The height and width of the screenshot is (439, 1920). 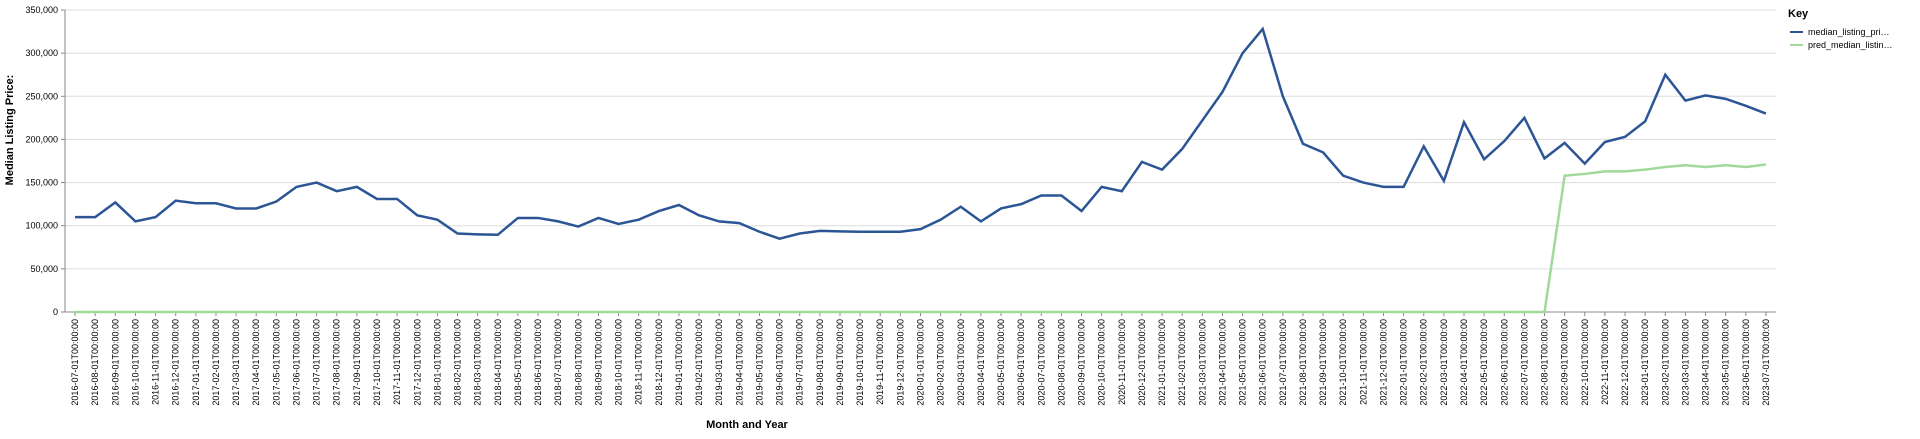 What do you see at coordinates (135, 362) in the screenshot?
I see `x-tick-label: 2016-10-01T00:00:00` at bounding box center [135, 362].